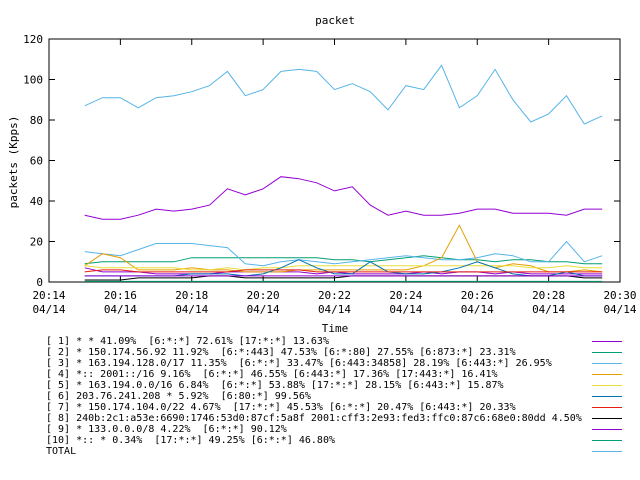  Describe the element at coordinates (335, 20) in the screenshot. I see `chart-title: packet` at that location.